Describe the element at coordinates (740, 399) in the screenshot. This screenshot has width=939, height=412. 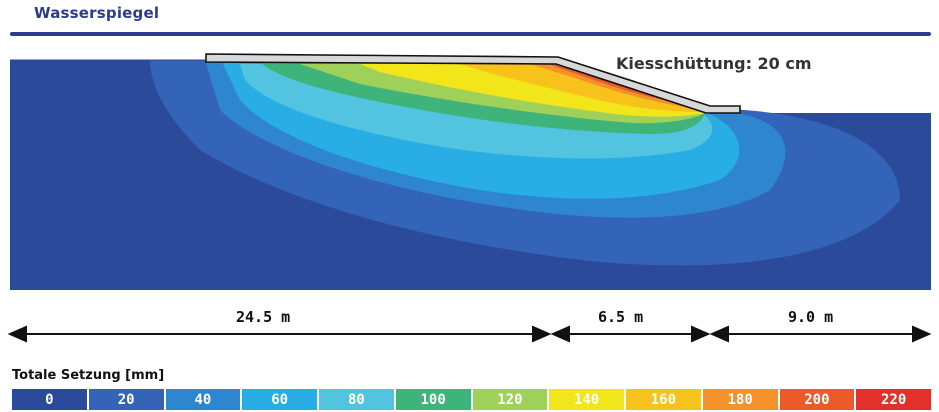
I see `legend-cell: 180` at that location.